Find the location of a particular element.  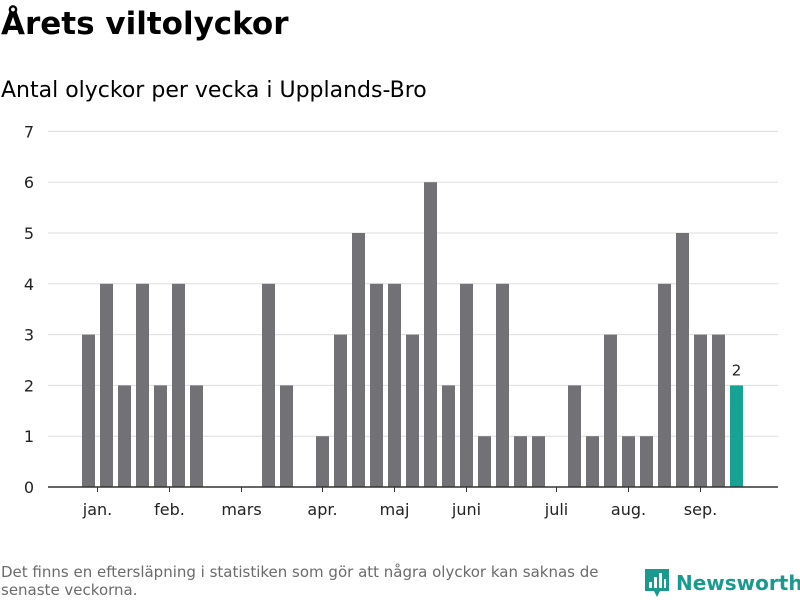

brand: Newsworthy is located at coordinates (722, 583).